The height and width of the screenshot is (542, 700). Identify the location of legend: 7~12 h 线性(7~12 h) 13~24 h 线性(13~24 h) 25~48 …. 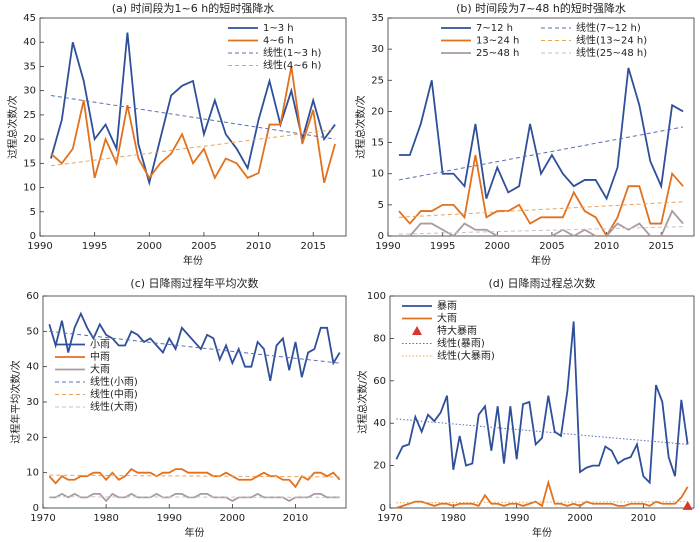
(544, 40).